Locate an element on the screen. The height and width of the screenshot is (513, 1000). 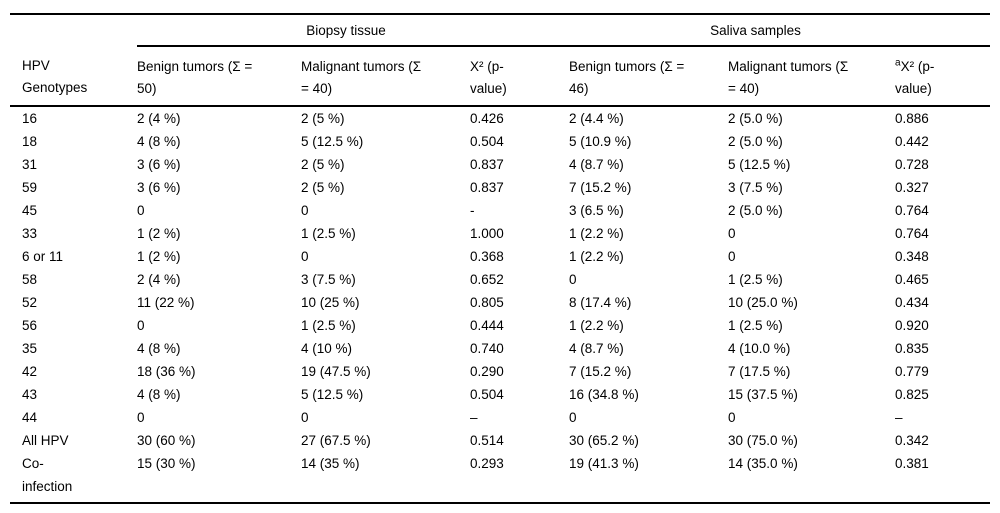
value-cell: 0.434 is located at coordinates (912, 302).